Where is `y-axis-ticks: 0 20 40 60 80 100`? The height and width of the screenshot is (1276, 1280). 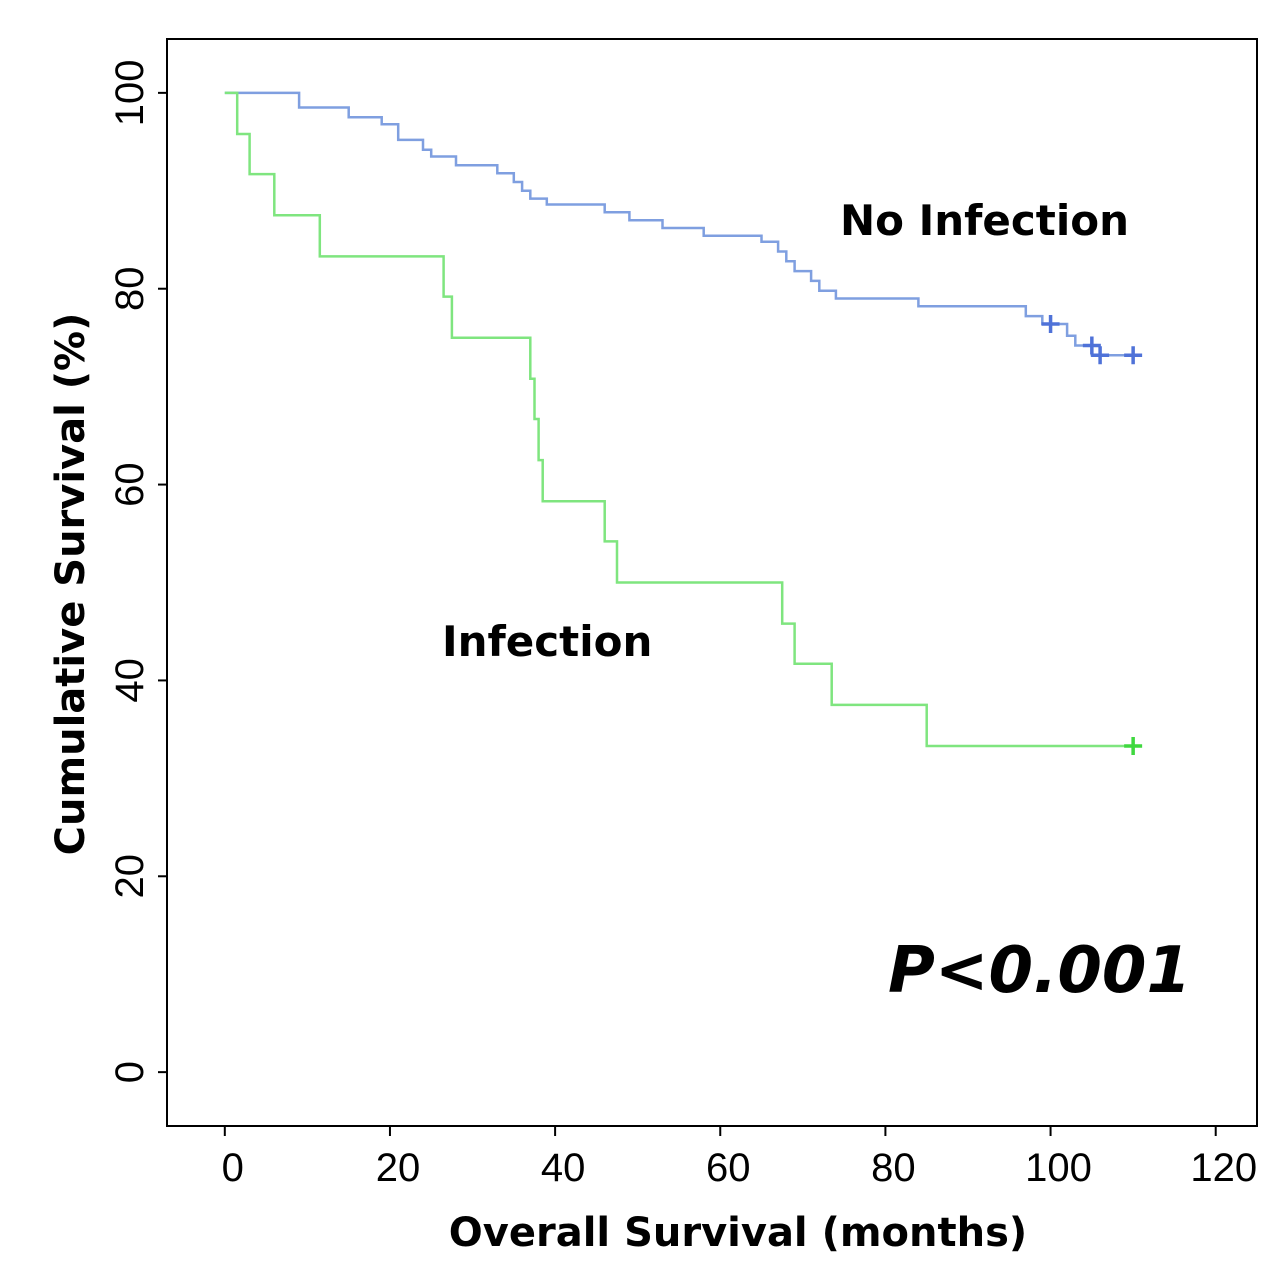 y-axis-ticks: 0 20 40 60 80 100 is located at coordinates (137, 571).